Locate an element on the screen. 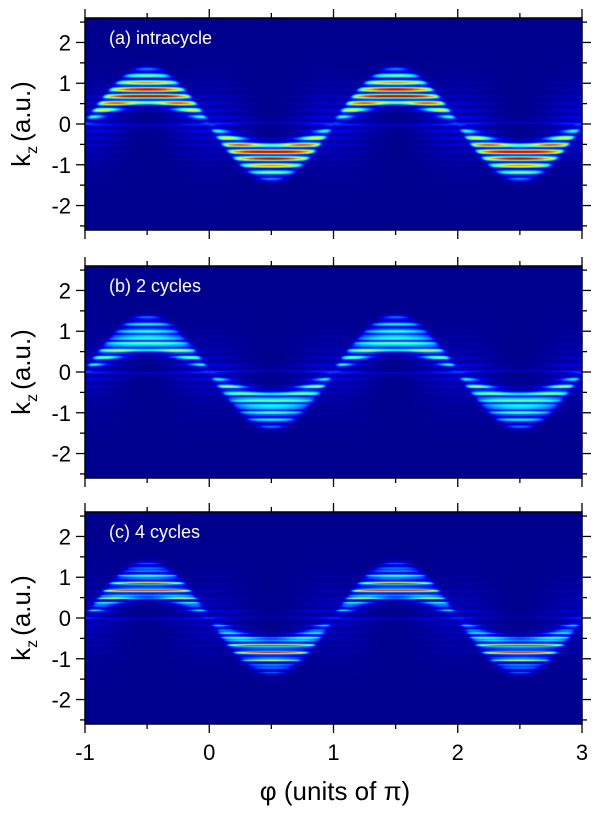 Image resolution: width=596 pixels, height=813 pixels. x-tick-label: 1 is located at coordinates (333, 752).